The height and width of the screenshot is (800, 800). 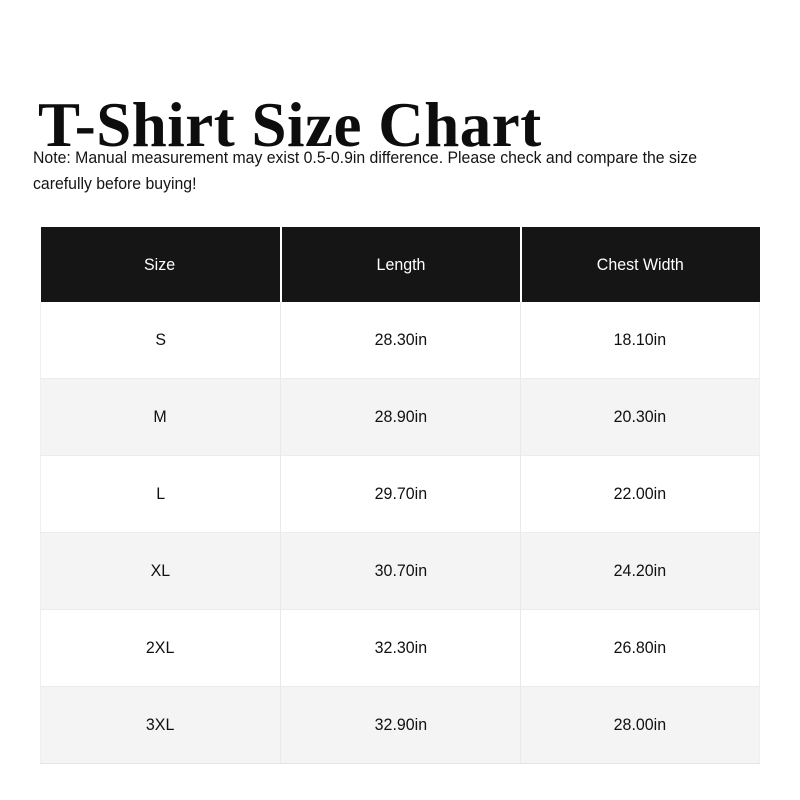 I want to click on cell-size-value: XL, so click(x=160, y=570).